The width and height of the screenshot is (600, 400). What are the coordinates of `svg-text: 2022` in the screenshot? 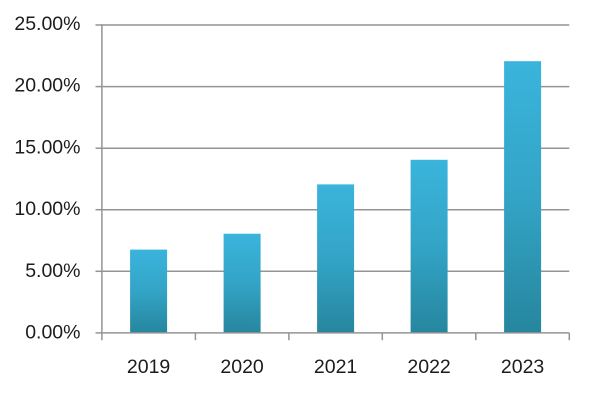 It's located at (428, 367).